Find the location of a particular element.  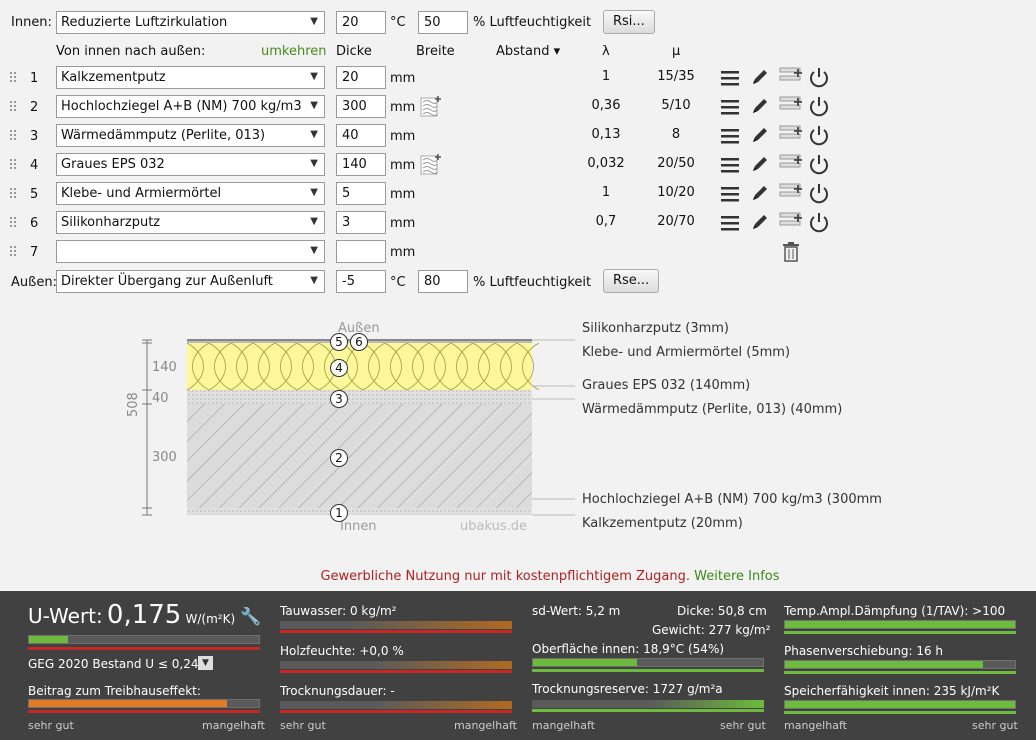

layer-material-select: Hochlochziegel A+B (NM) 700 kg/m3 ▼ is located at coordinates (190, 106).